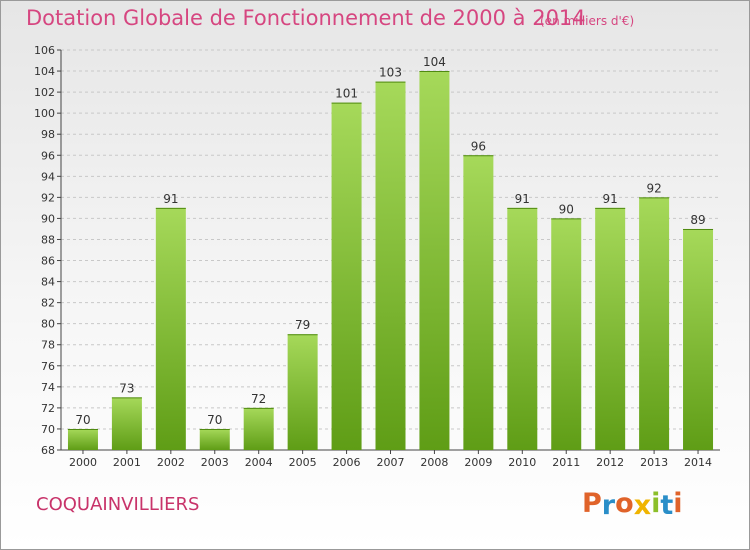 The width and height of the screenshot is (750, 550). I want to click on x-tick-label: 2000, so click(83, 462).